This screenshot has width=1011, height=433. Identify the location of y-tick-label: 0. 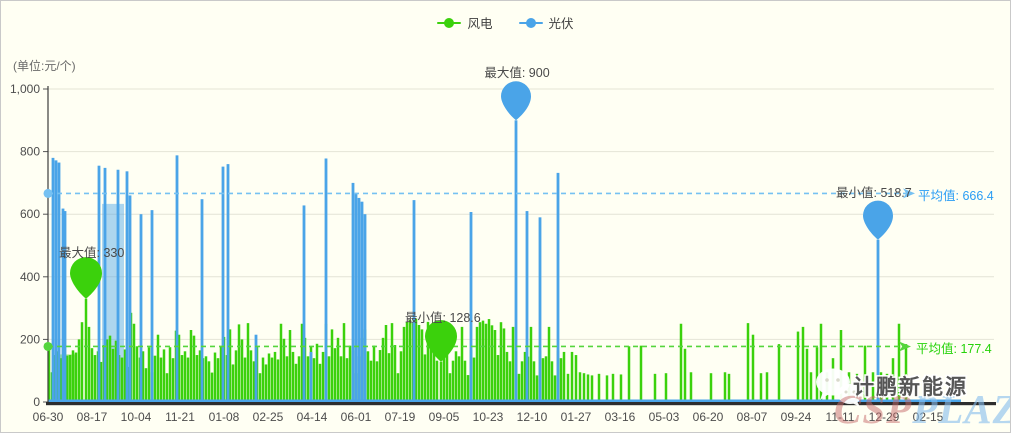
(36, 402).